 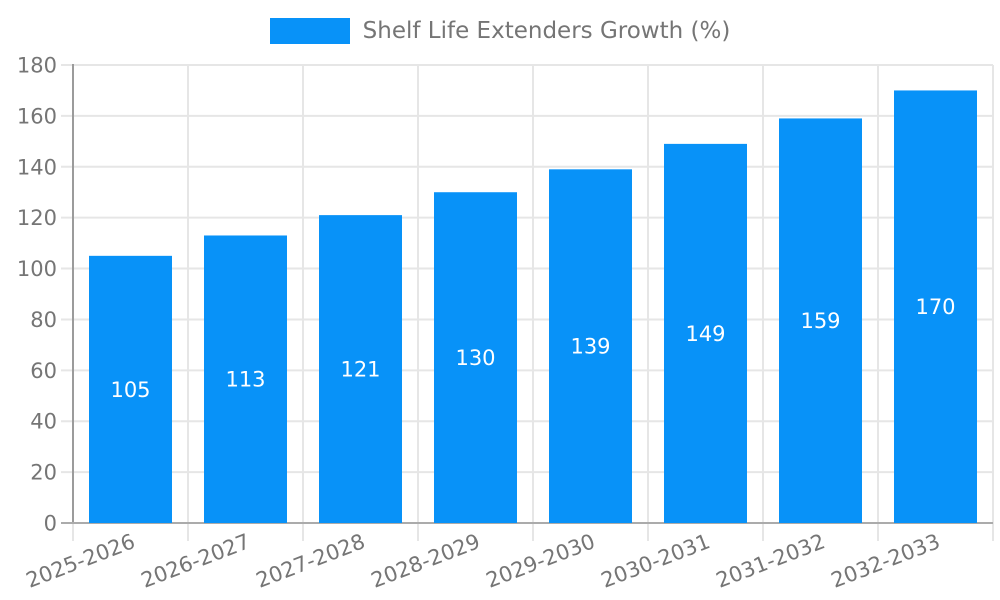 I want to click on chart-legend: Shelf Life Extenders Growth (%), so click(x=500, y=31).